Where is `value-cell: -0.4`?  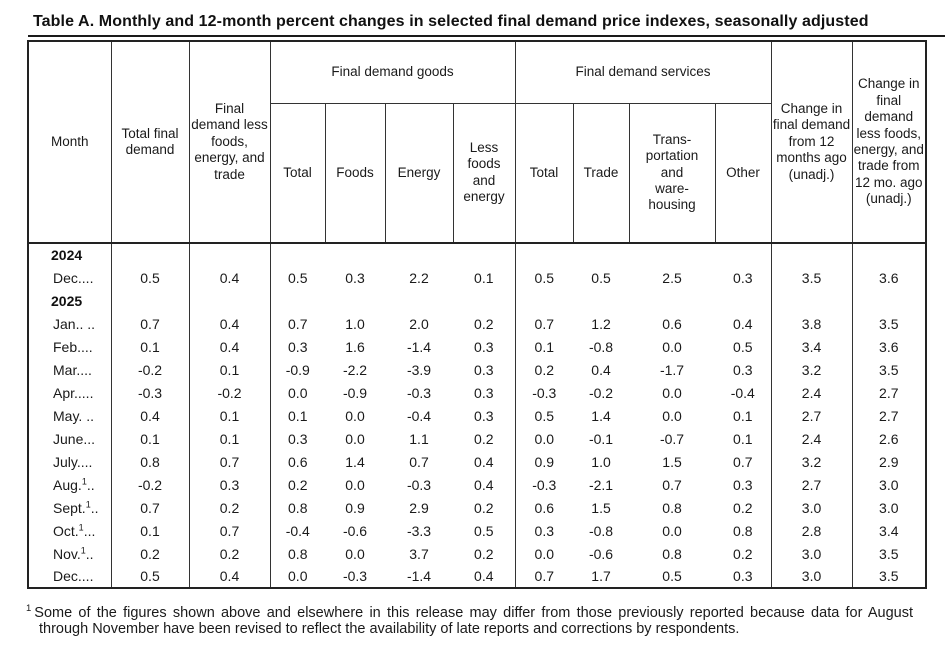 value-cell: -0.4 is located at coordinates (419, 415).